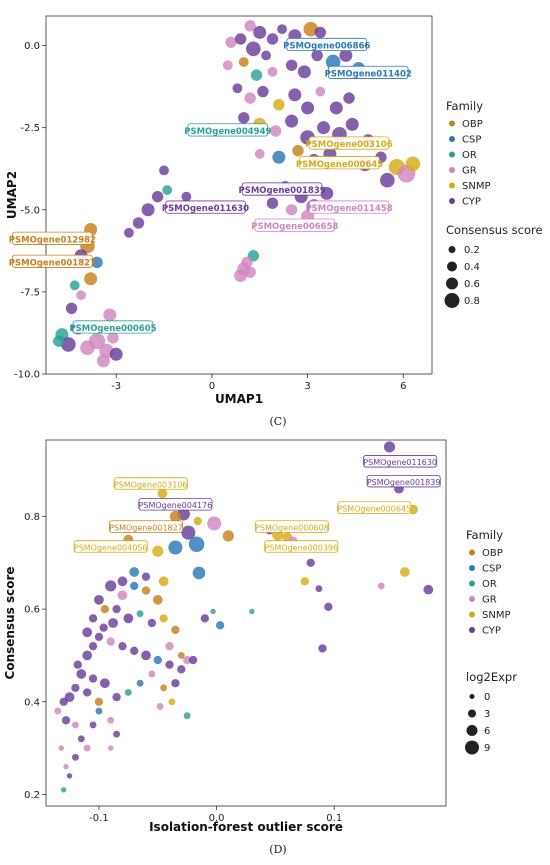  What do you see at coordinates (494, 230) in the screenshot?
I see `legend-size-title: Consensus score` at bounding box center [494, 230].